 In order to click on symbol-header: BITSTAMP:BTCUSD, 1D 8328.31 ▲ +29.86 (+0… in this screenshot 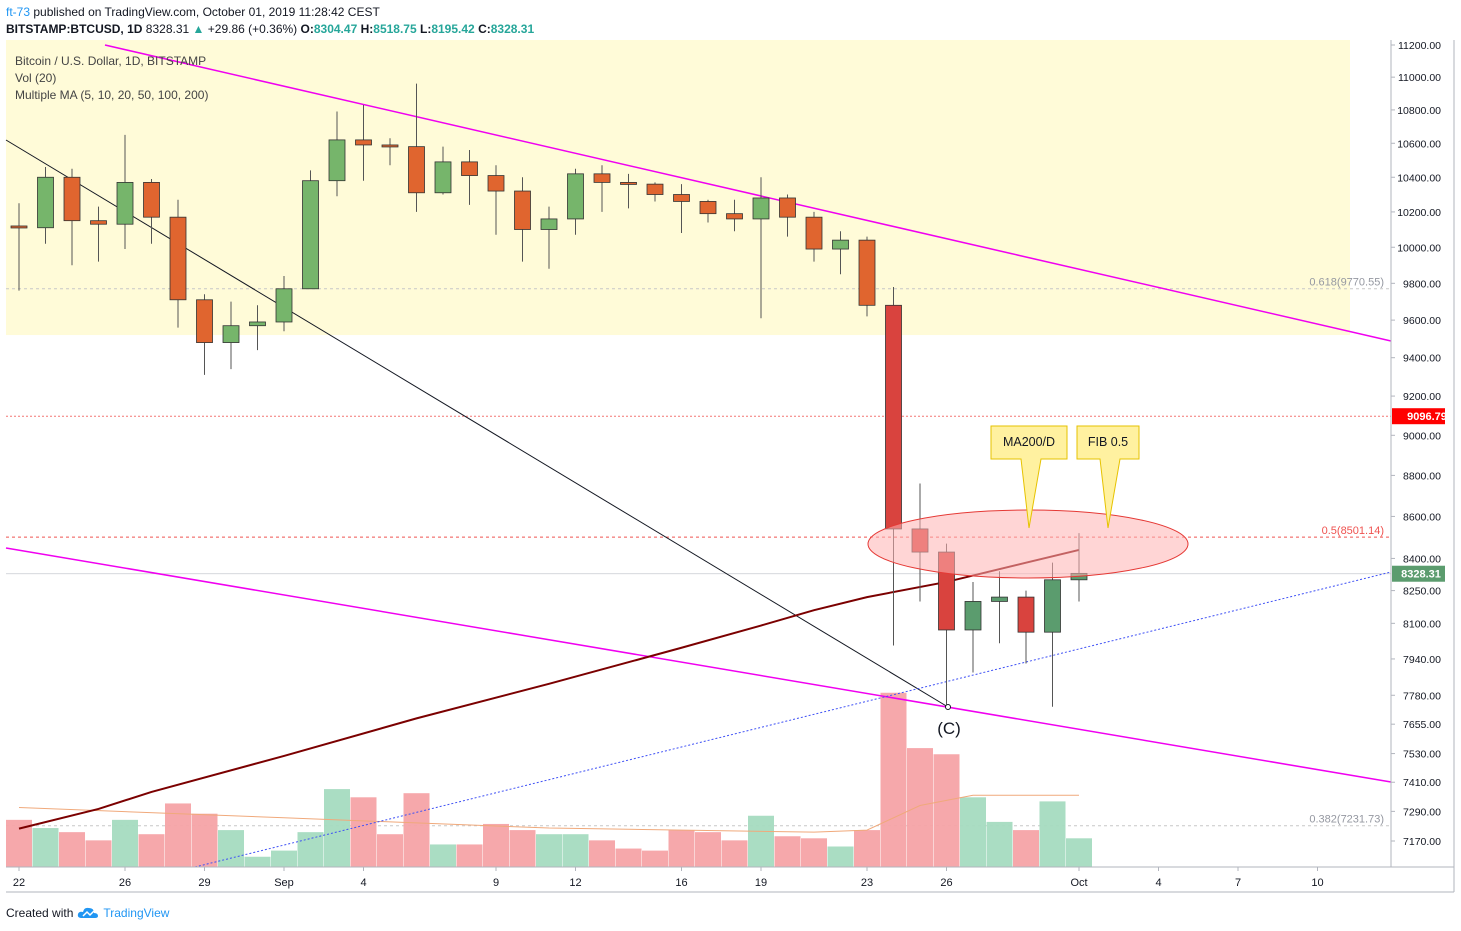, I will do `click(270, 29)`.